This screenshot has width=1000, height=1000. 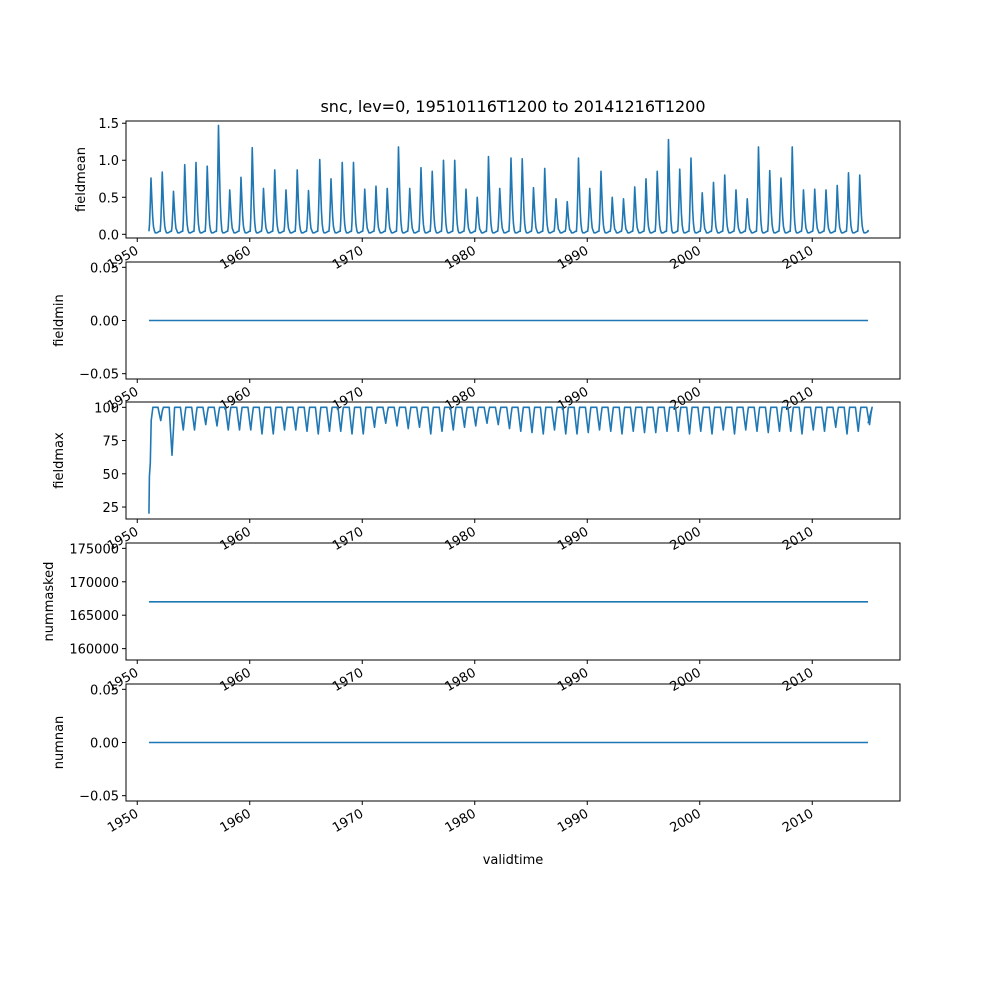 What do you see at coordinates (508, 179) in the screenshot?
I see `series-line-fieldmean` at bounding box center [508, 179].